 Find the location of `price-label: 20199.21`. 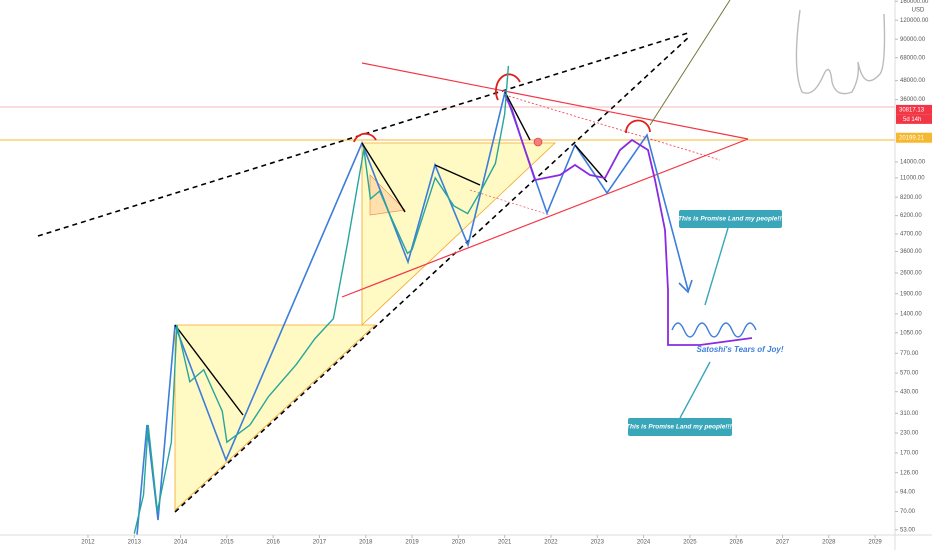

price-label: 20199.21 is located at coordinates (912, 138).